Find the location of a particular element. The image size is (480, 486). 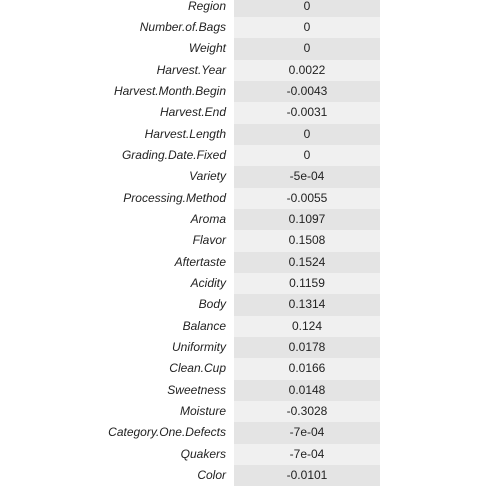

table-row: Region 0 is located at coordinates (190, 8).